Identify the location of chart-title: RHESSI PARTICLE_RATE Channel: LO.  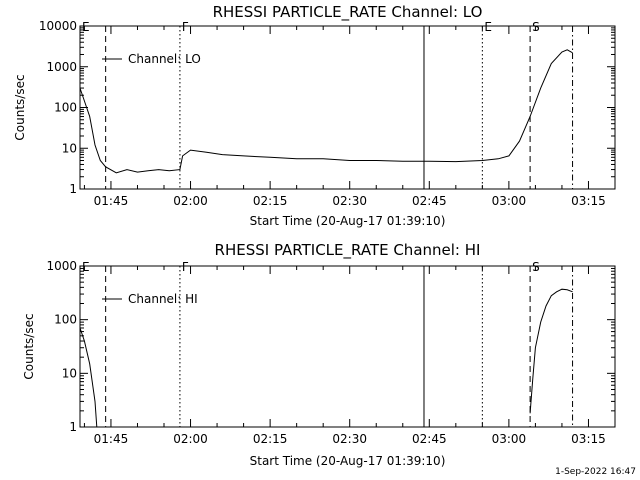
(348, 12).